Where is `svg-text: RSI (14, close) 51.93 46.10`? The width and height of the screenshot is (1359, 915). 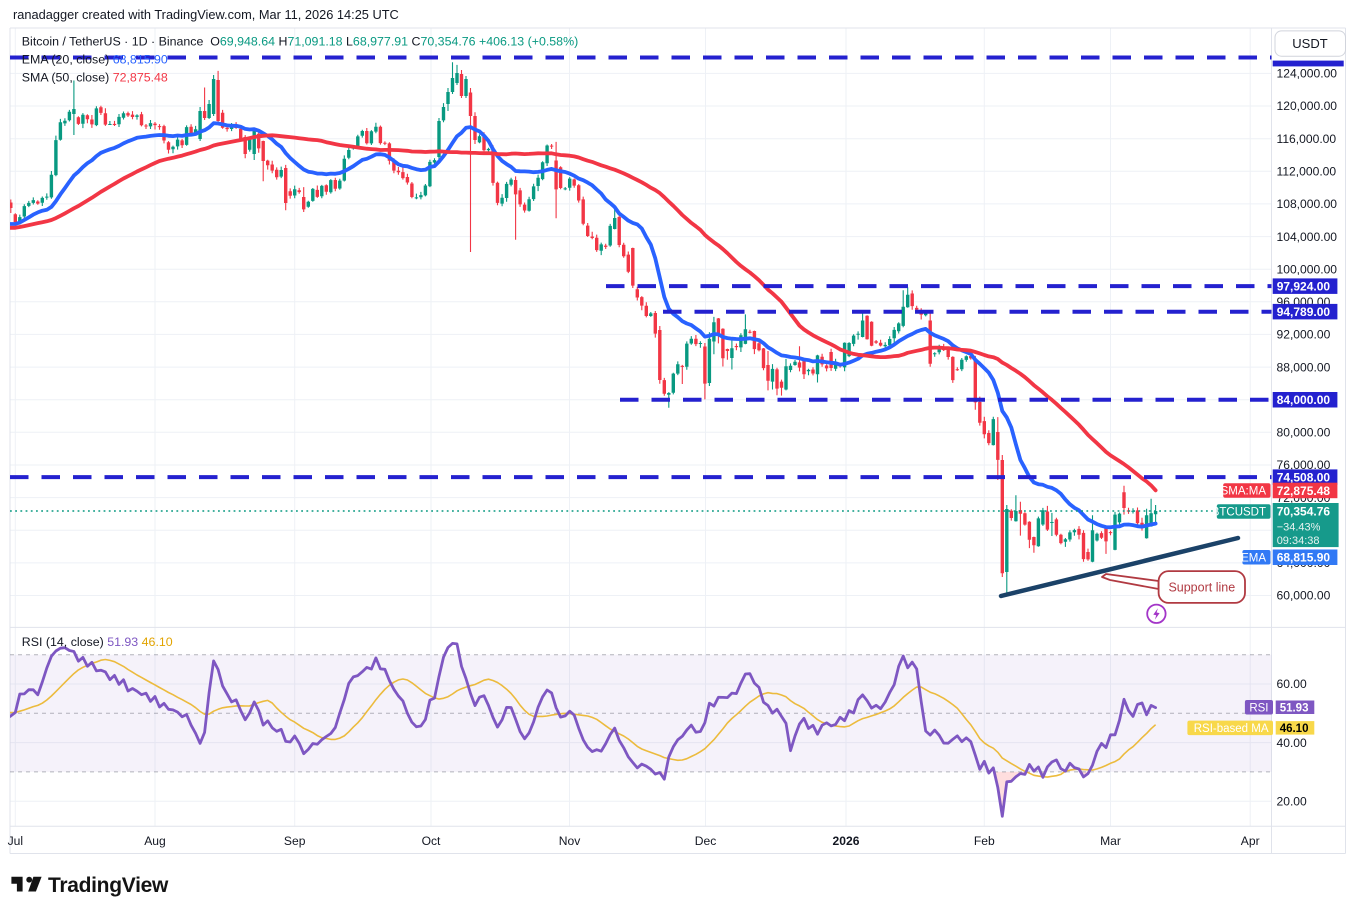 svg-text: RSI (14, close) 51.93 46.10 is located at coordinates (97, 642).